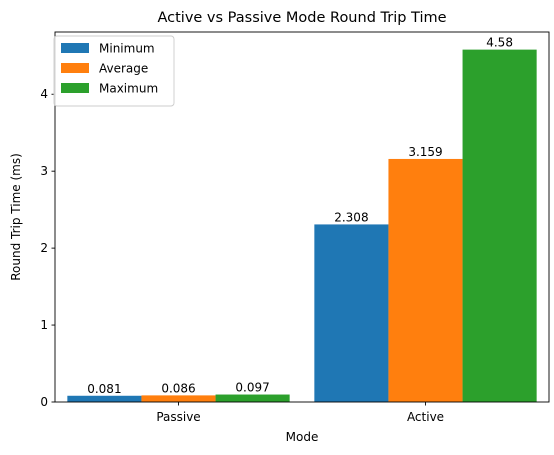 This screenshot has width=554, height=455. Describe the element at coordinates (75, 88) in the screenshot. I see `legend-swatch-maximum` at that location.